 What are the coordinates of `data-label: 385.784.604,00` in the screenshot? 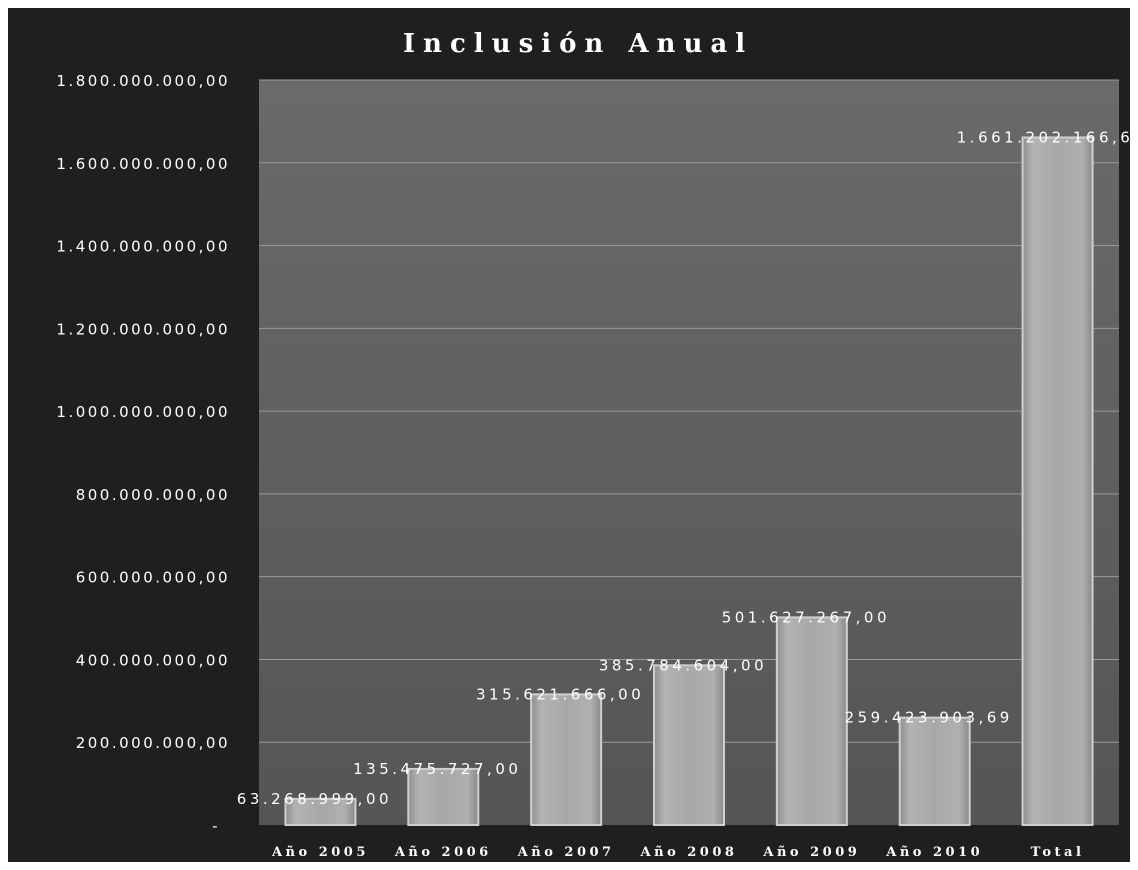 It's located at (683, 665).